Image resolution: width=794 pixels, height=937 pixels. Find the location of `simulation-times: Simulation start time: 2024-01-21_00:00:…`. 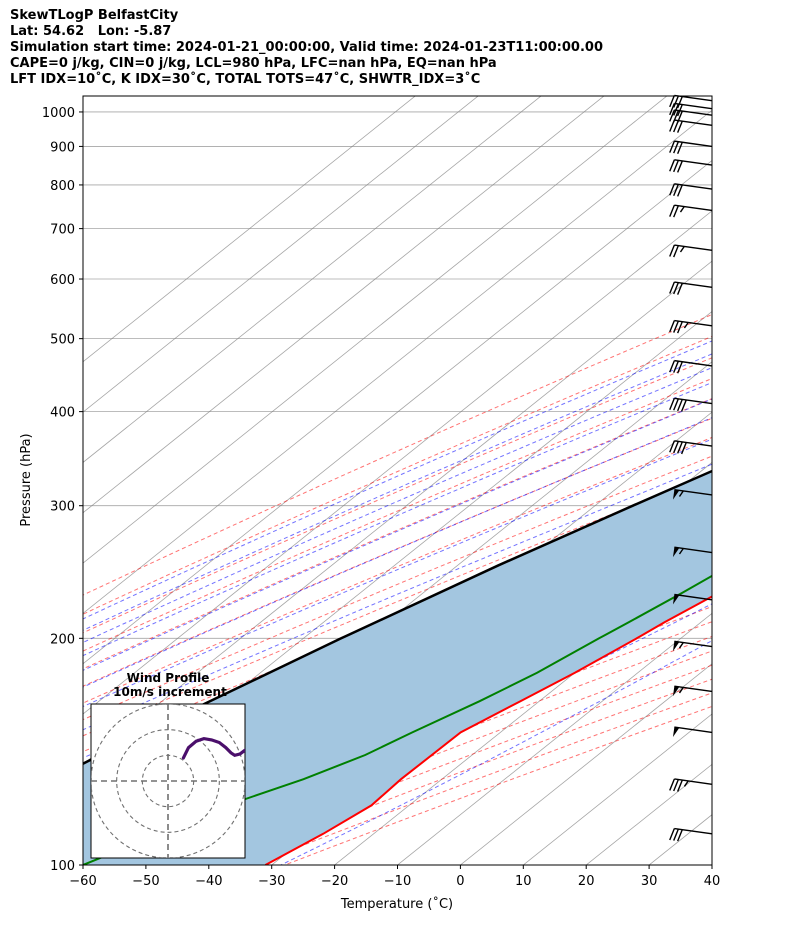

simulation-times: Simulation start time: 2024-01-21_00:00:… is located at coordinates (306, 47).